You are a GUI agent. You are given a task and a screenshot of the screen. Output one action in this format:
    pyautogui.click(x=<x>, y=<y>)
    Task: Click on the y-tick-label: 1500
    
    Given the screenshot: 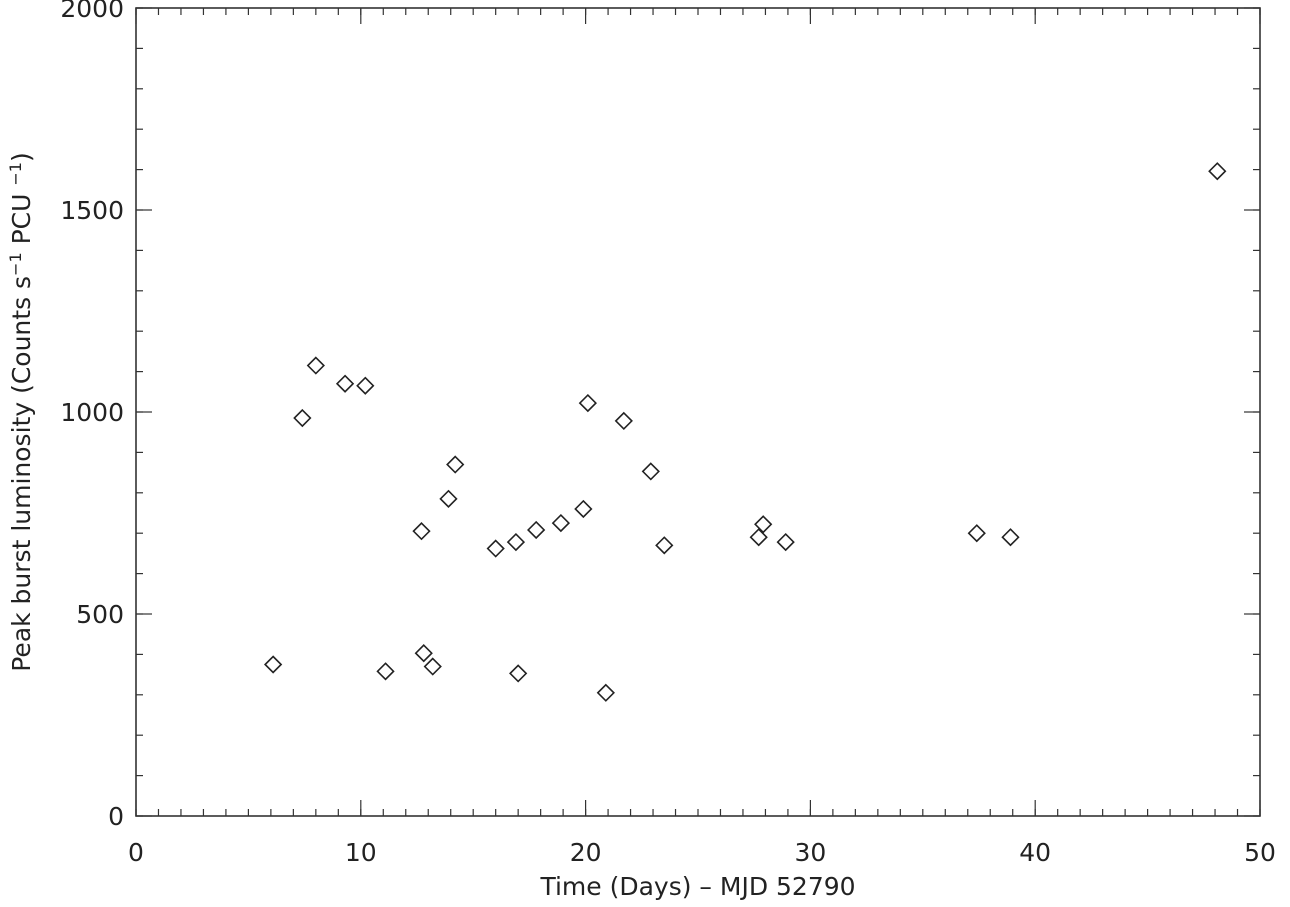 What is the action you would take?
    pyautogui.click(x=92, y=210)
    